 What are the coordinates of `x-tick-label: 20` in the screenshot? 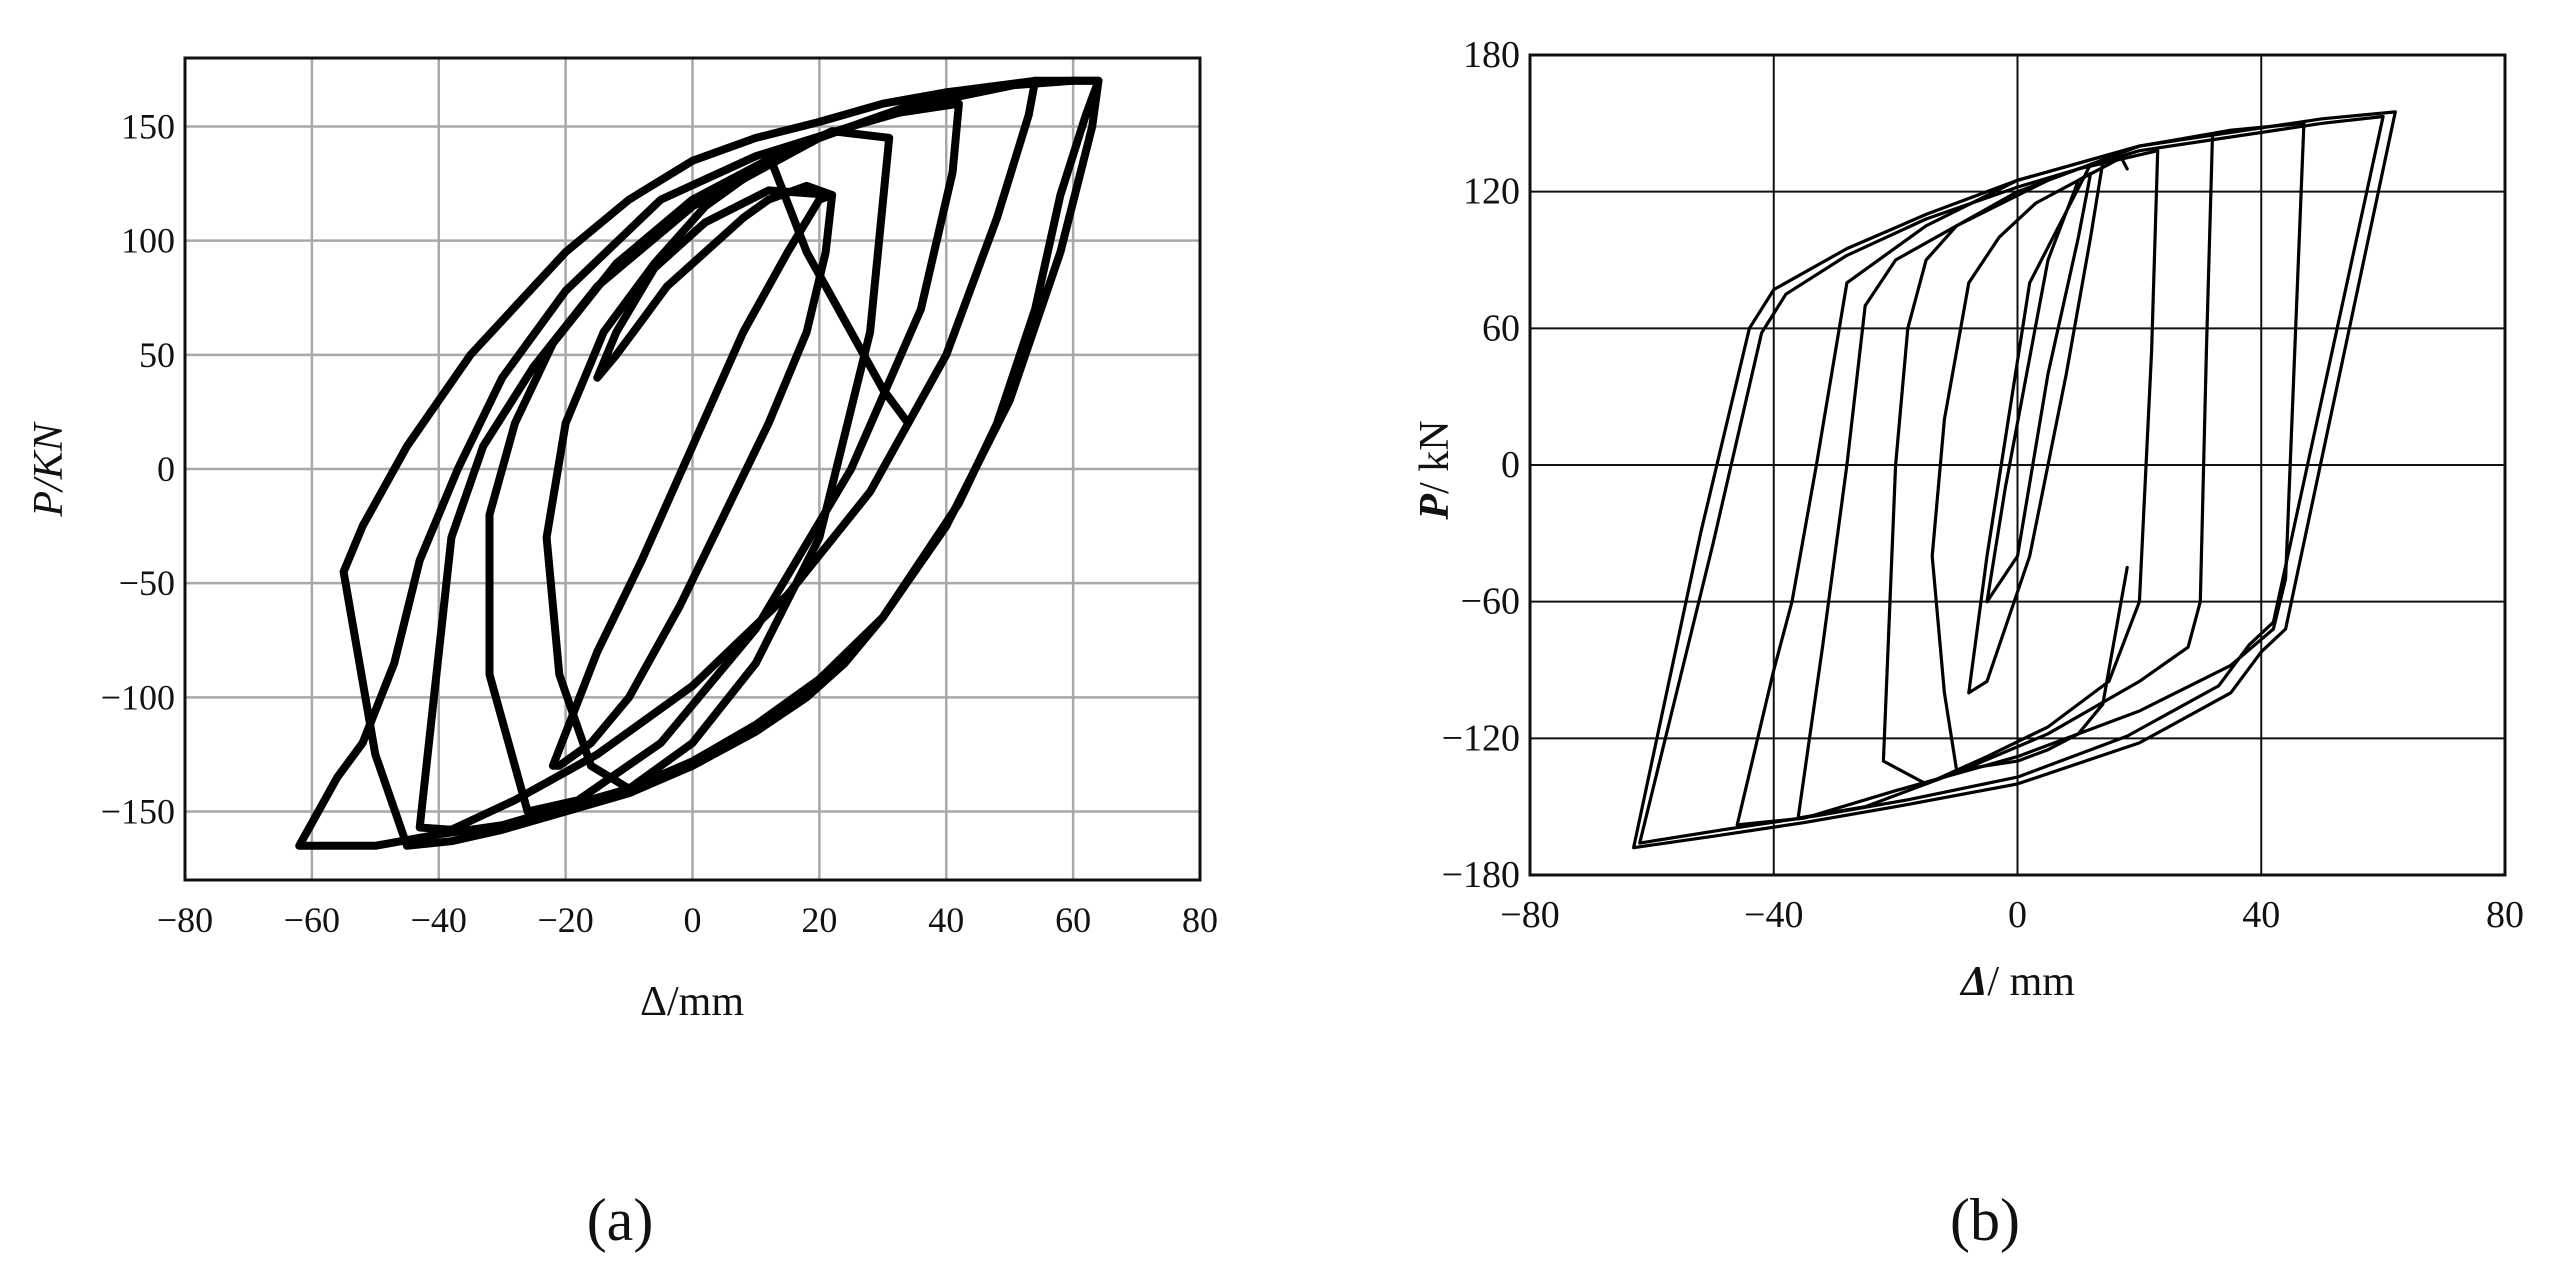 It's located at (819, 920).